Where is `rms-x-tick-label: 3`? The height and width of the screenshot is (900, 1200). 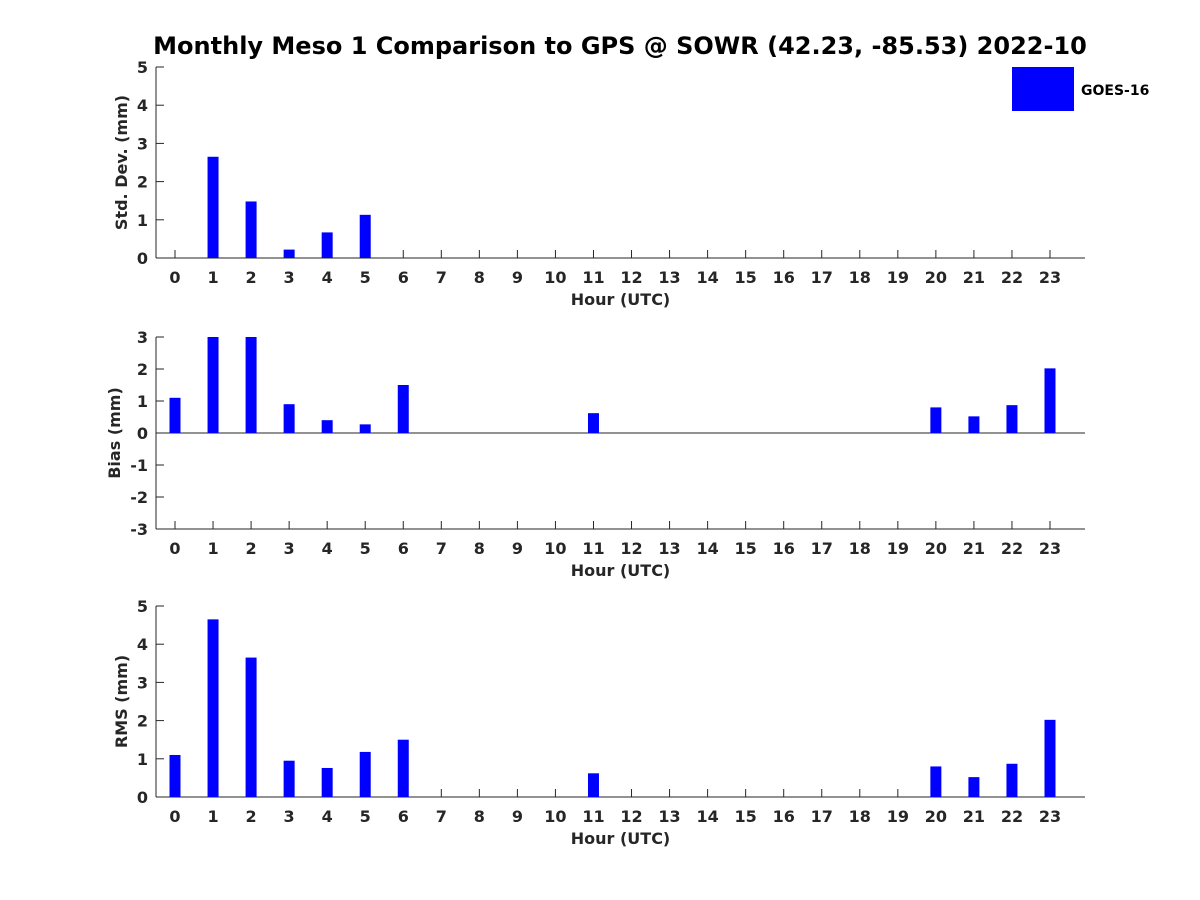 rms-x-tick-label: 3 is located at coordinates (289, 816).